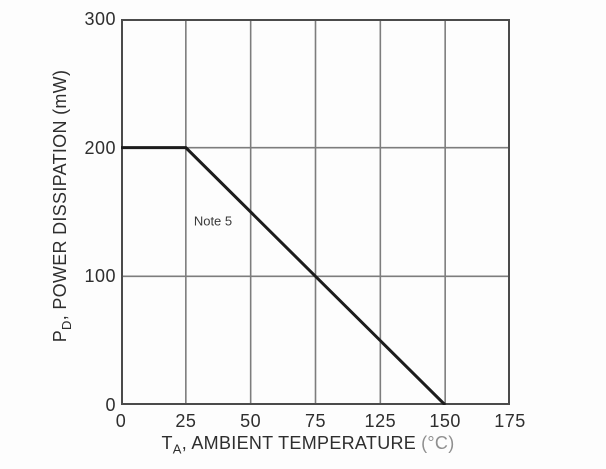 This screenshot has width=606, height=469. What do you see at coordinates (167, 443) in the screenshot?
I see `x-axis-symbol: T` at bounding box center [167, 443].